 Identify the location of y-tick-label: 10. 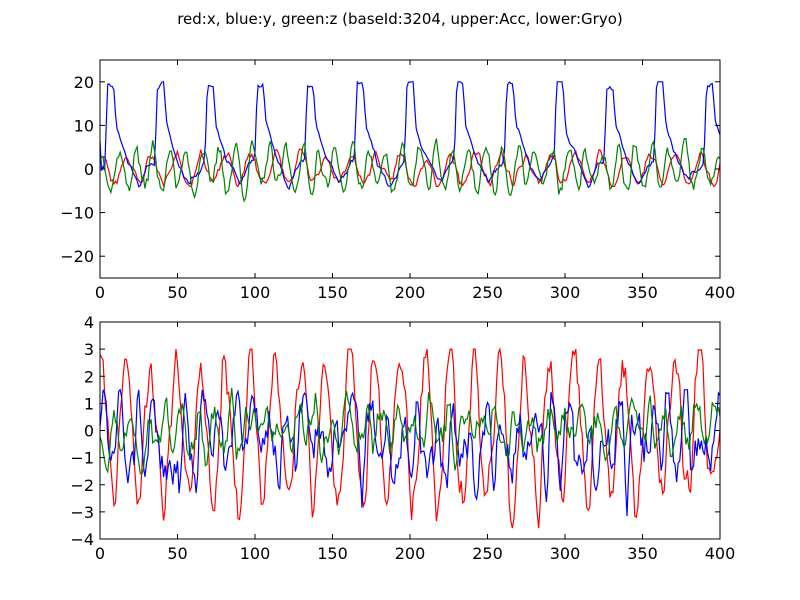
(84, 125).